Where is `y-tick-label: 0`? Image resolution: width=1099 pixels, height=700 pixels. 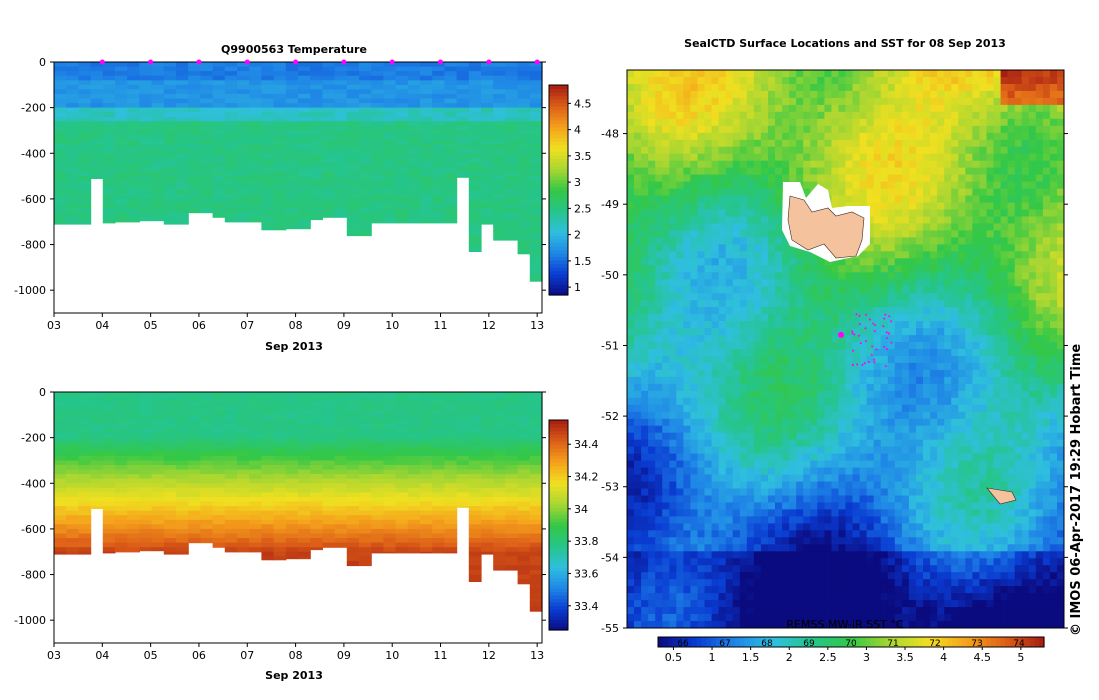
y-tick-label: 0 is located at coordinates (42, 62).